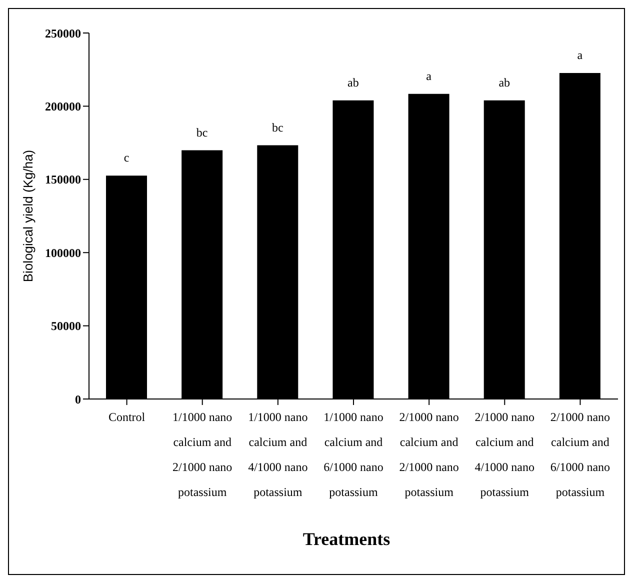 The height and width of the screenshot is (583, 633). I want to click on data-label: c, so click(127, 157).